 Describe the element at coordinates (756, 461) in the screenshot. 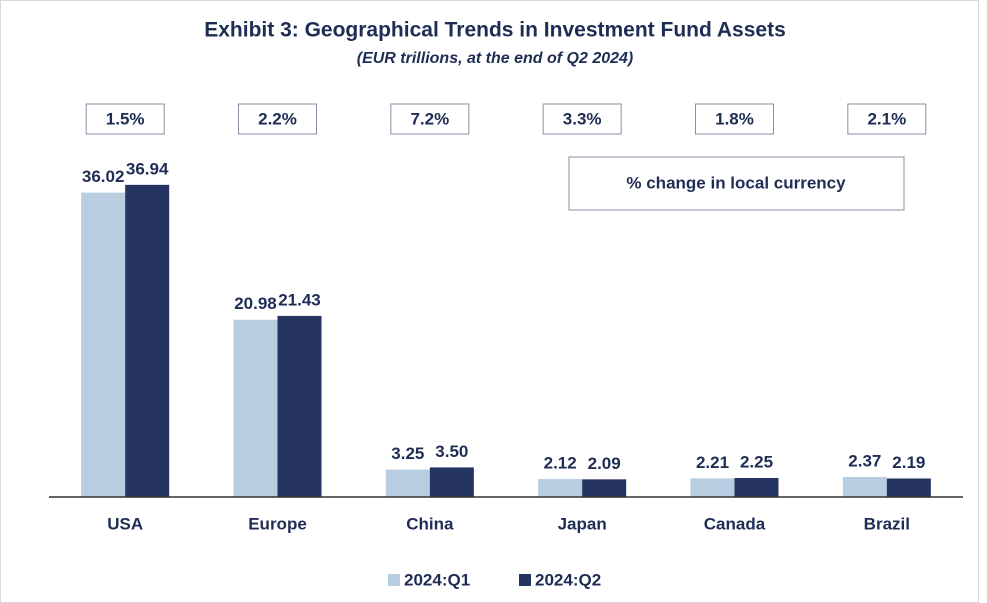

I see `data-label: 2.25` at that location.